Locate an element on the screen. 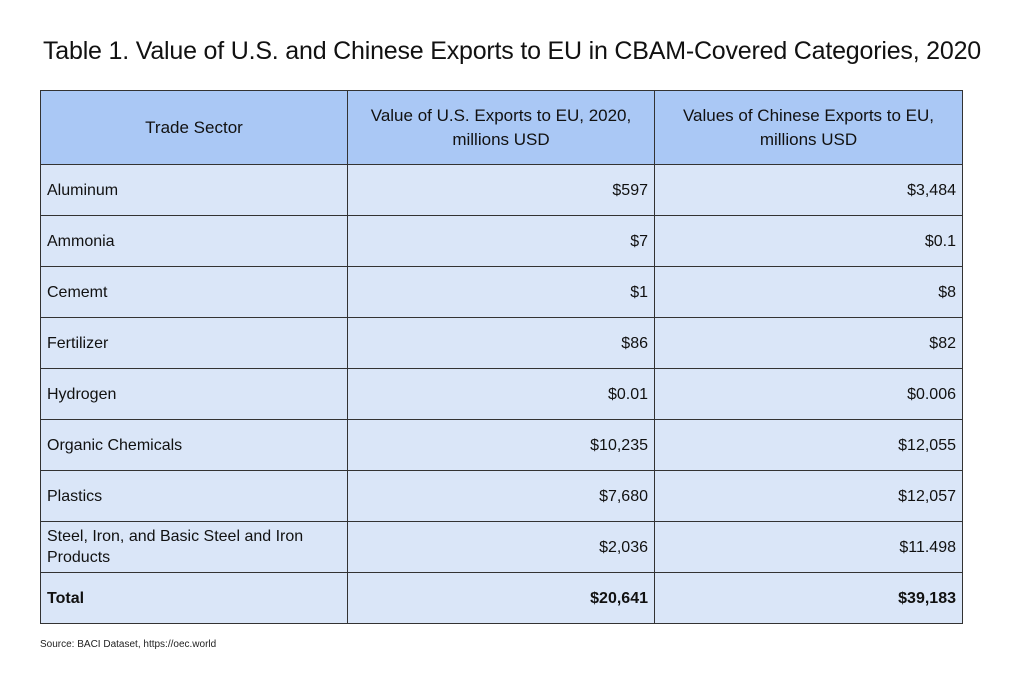 The height and width of the screenshot is (696, 1024). cell-china-value: $0.1 is located at coordinates (808, 241).